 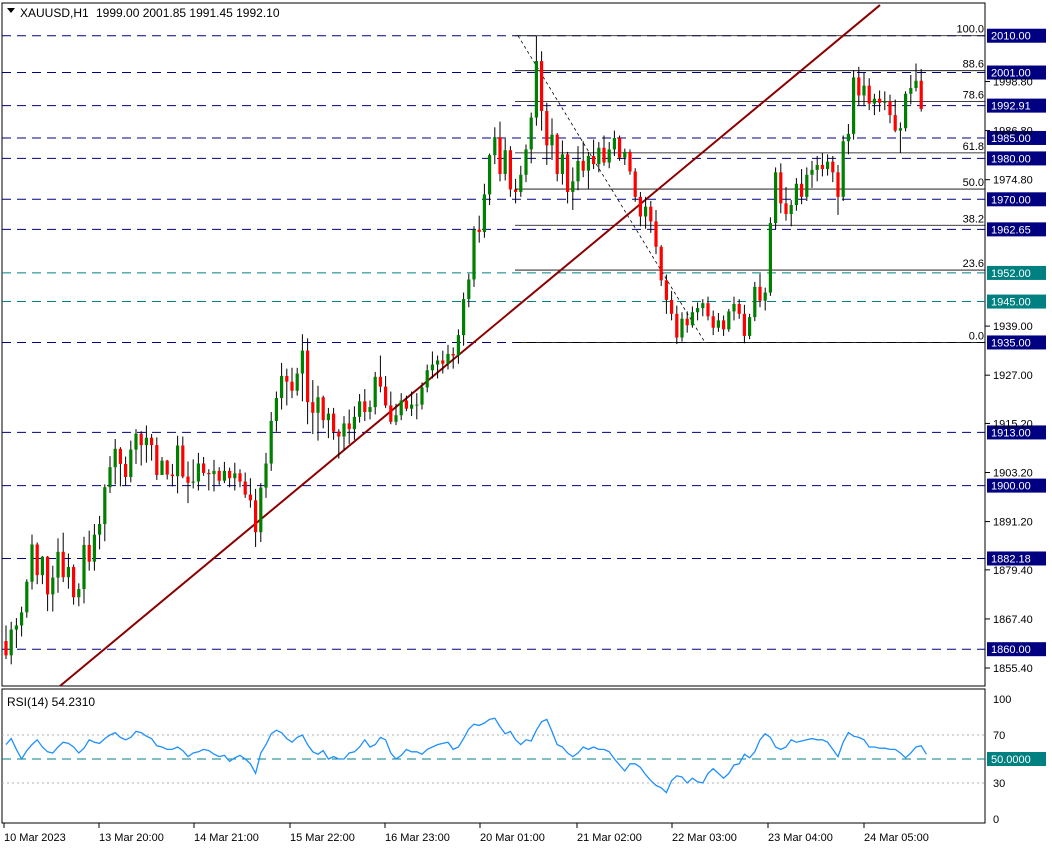 I want to click on rsi-tick-label: 30, so click(x=999, y=784).